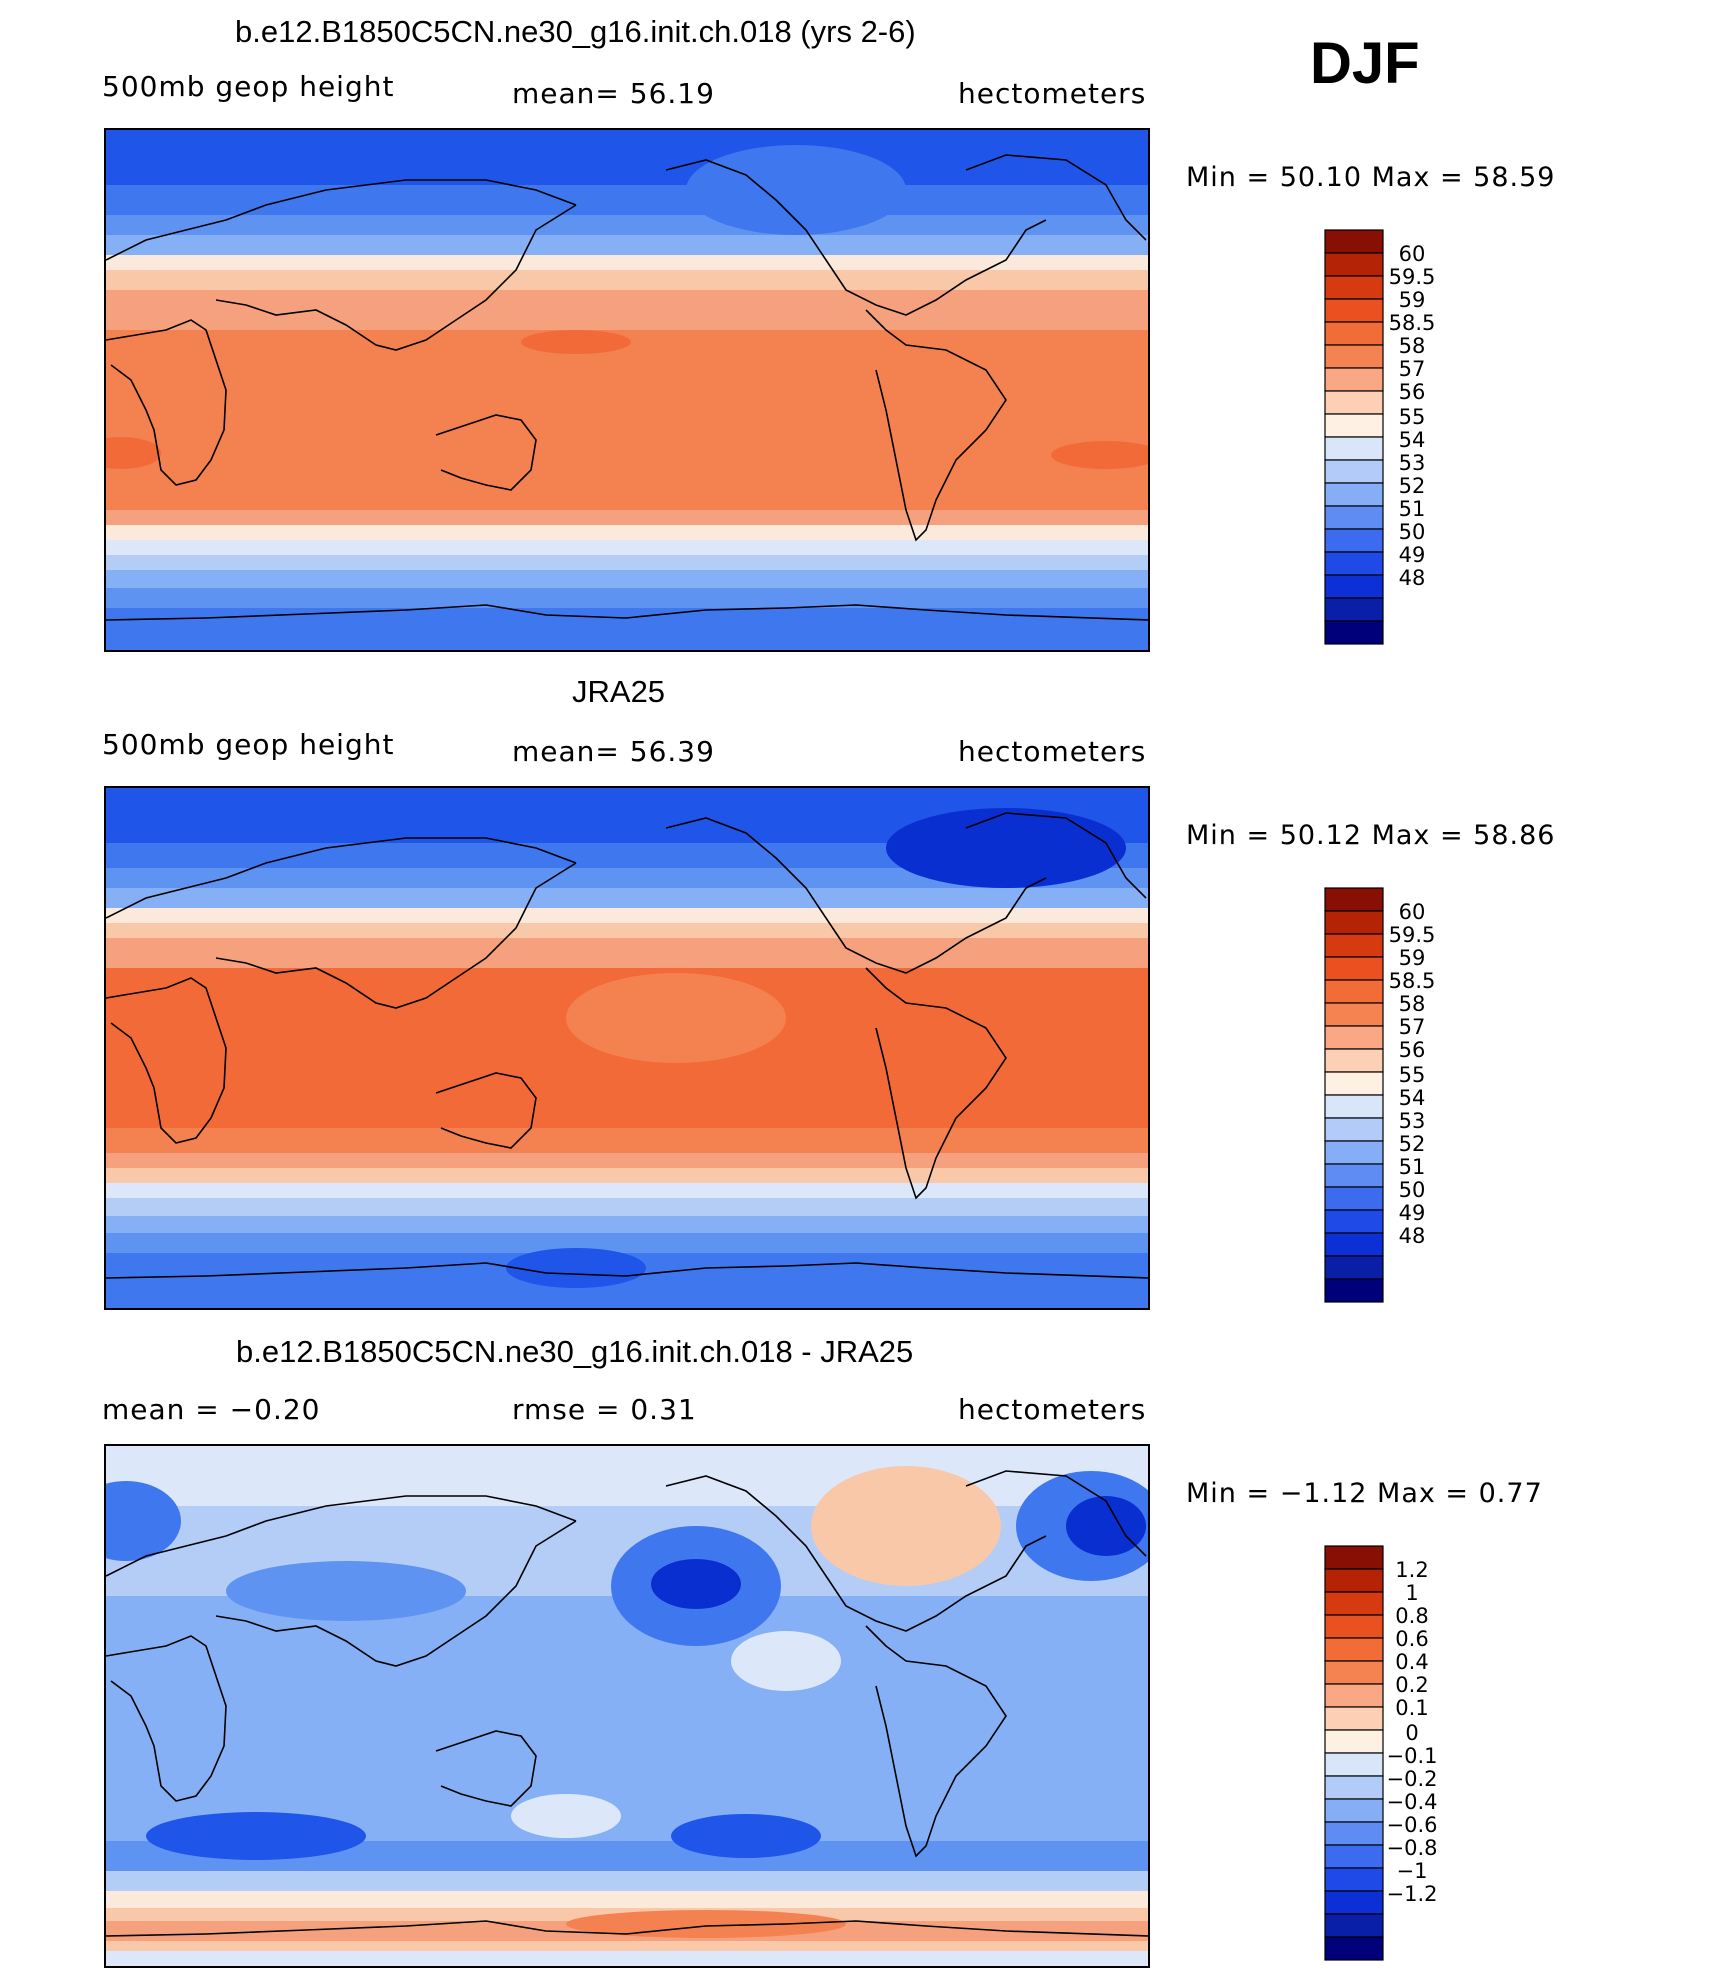  I want to click on colorbar-tick-label: −0.2, so click(1412, 1779).